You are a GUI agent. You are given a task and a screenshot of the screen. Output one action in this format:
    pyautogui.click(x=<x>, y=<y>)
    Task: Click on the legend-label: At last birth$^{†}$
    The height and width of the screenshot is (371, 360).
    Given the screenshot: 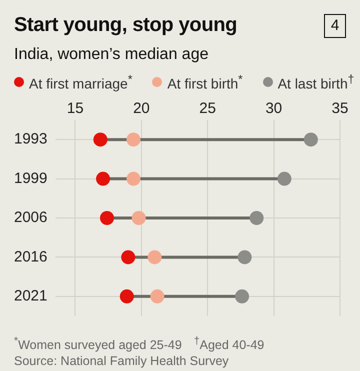 What is the action you would take?
    pyautogui.click(x=316, y=82)
    